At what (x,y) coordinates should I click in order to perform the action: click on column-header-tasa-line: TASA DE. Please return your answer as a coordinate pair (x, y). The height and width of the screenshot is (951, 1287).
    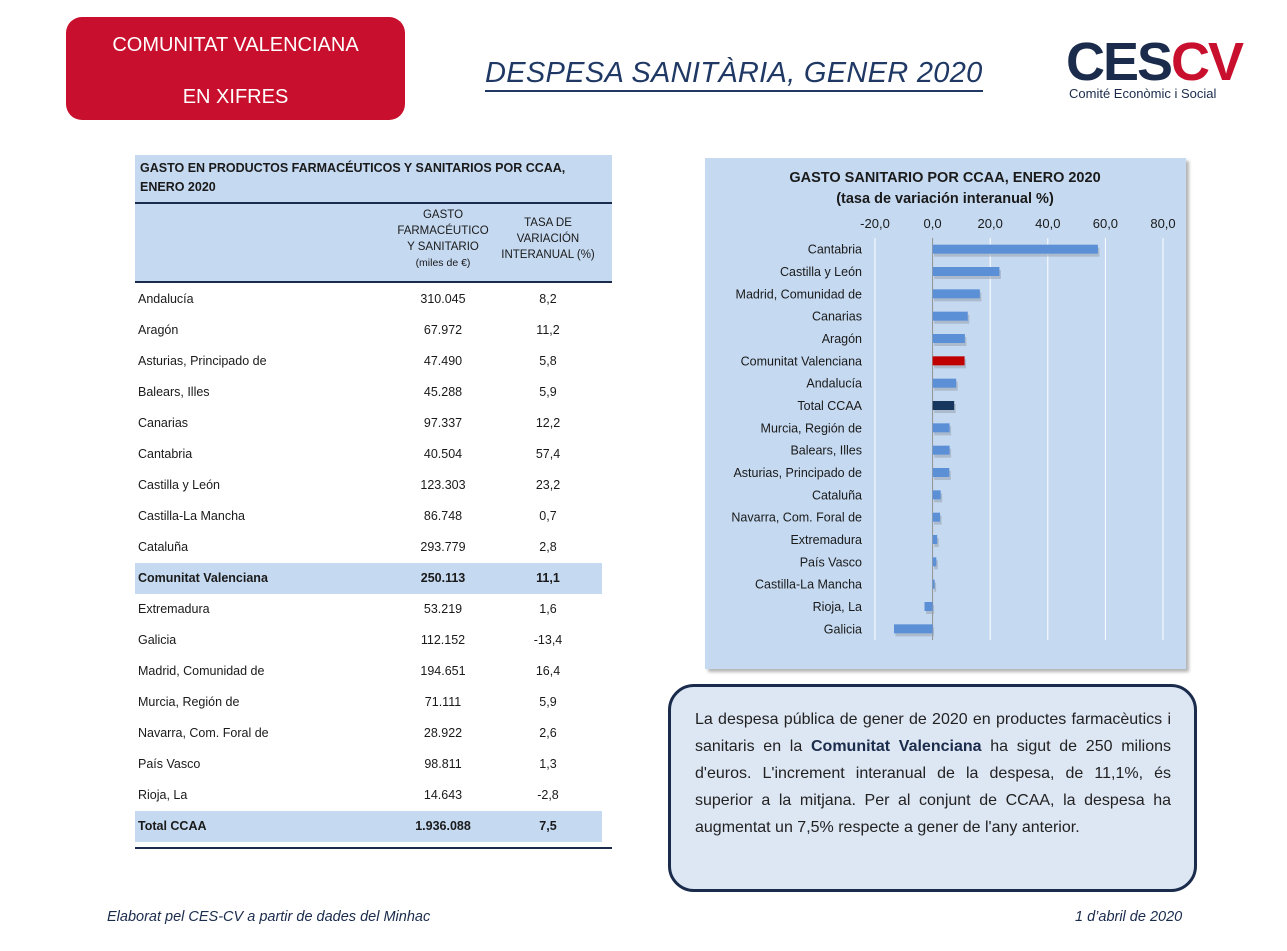
    Looking at the image, I should click on (548, 223).